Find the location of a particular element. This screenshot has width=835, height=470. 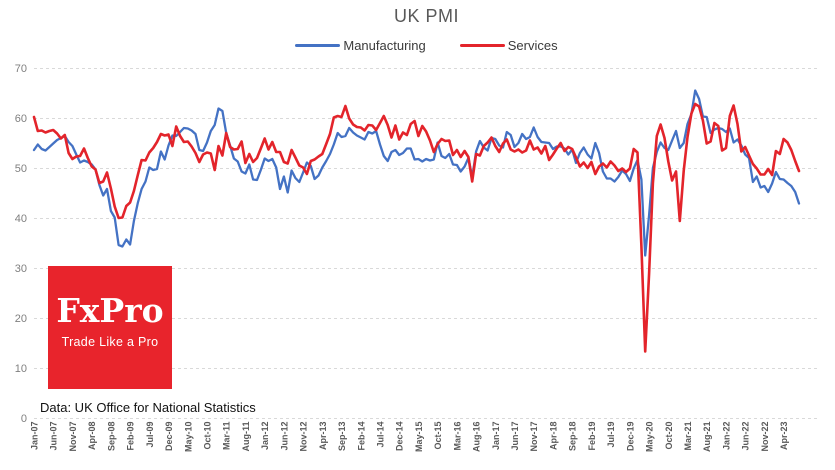

x-tick-label: Aug-11 is located at coordinates (246, 437).